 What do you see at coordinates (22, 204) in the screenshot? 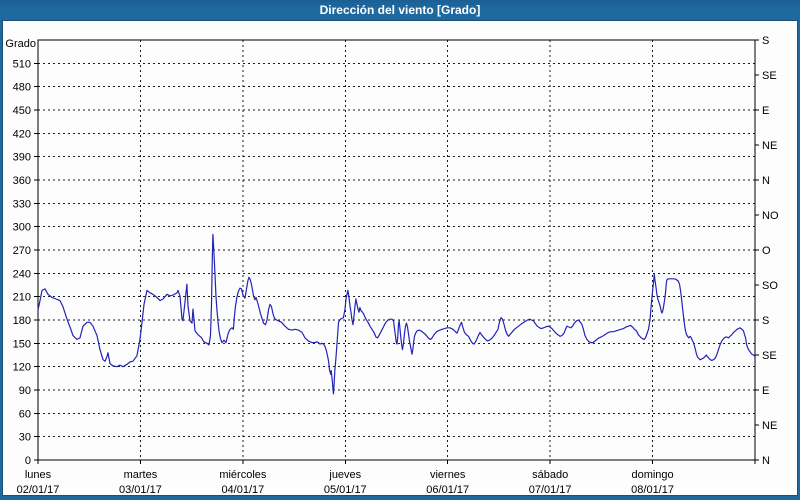
I see `y-left-tick-label: 330` at bounding box center [22, 204].